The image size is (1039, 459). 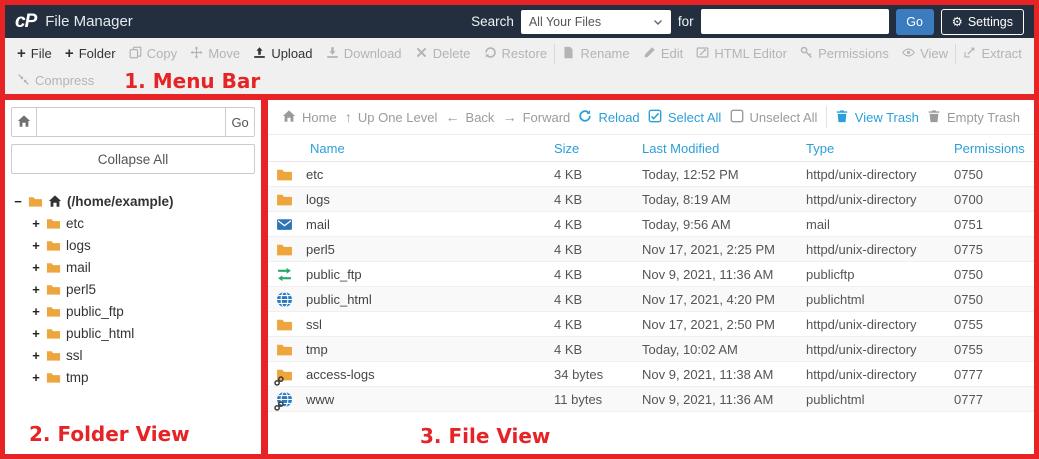 I want to click on brand: cP File Manager, so click(x=74, y=22).